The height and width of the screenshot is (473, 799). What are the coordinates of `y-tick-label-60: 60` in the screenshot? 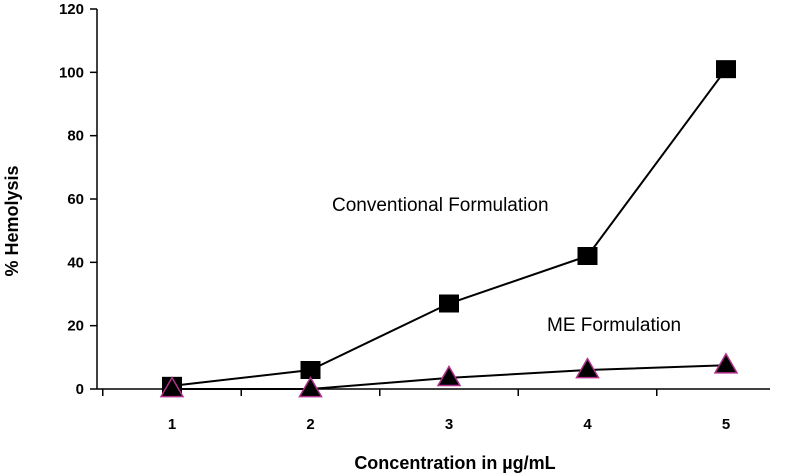 It's located at (75, 199).